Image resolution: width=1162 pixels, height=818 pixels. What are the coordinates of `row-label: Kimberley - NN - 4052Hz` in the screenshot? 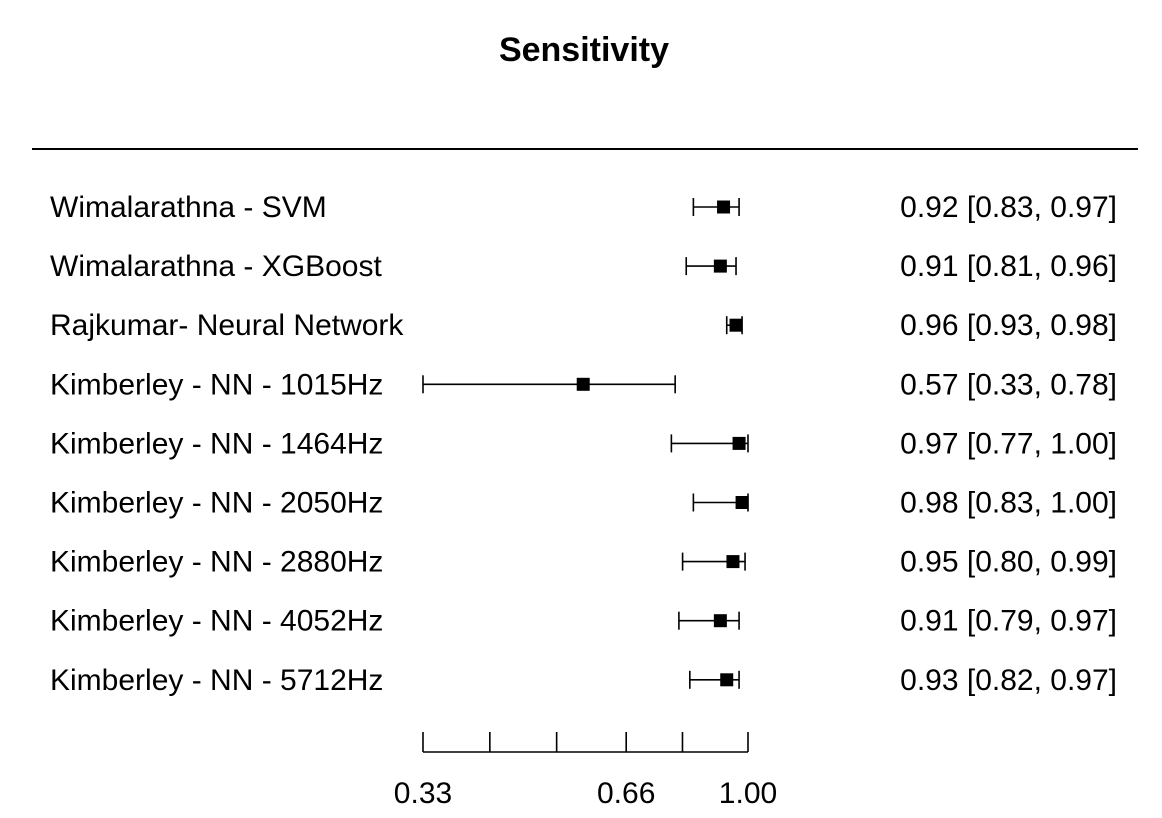 It's located at (216, 621).